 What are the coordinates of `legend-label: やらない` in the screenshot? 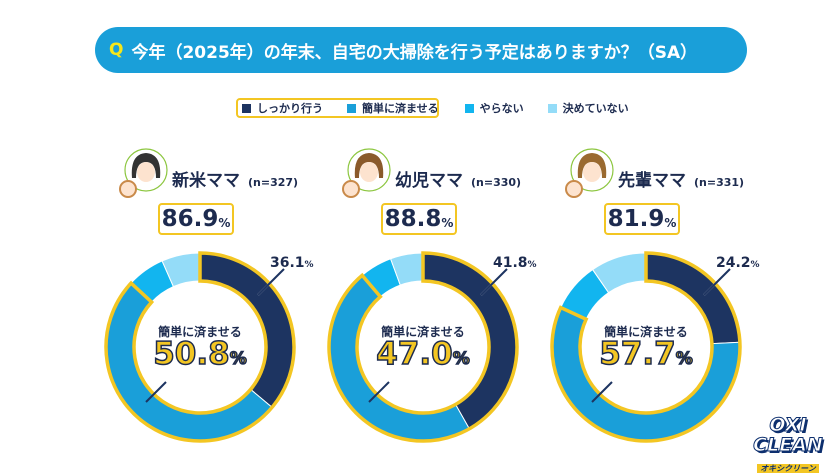 It's located at (501, 108).